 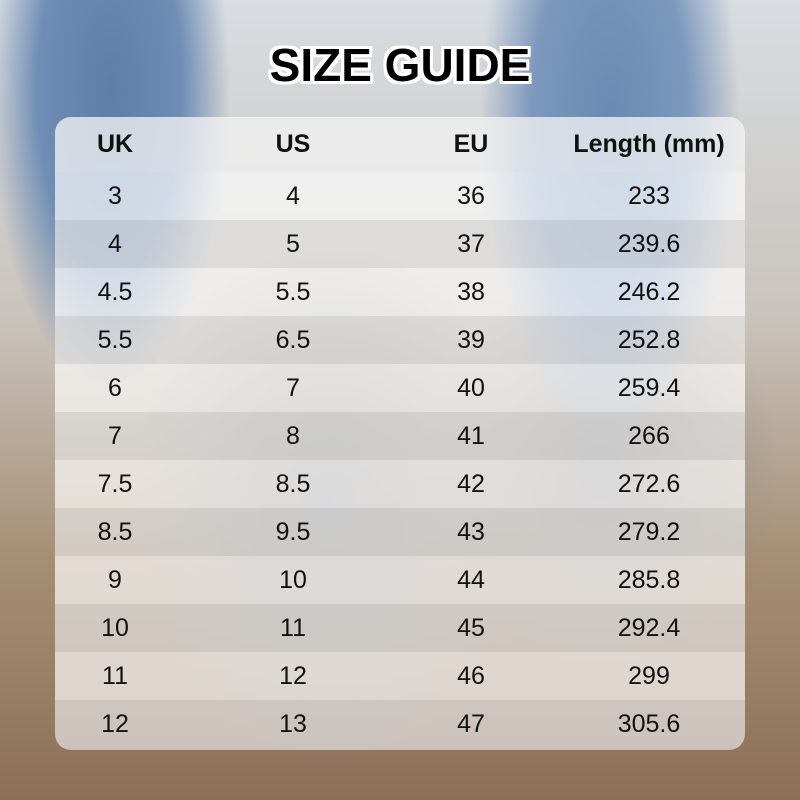 I want to click on cell-eu: 41, so click(x=471, y=435).